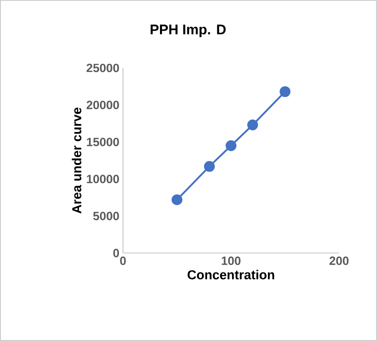 The image size is (377, 341). I want to click on chart-title: PPH Imp. D, so click(188, 31).